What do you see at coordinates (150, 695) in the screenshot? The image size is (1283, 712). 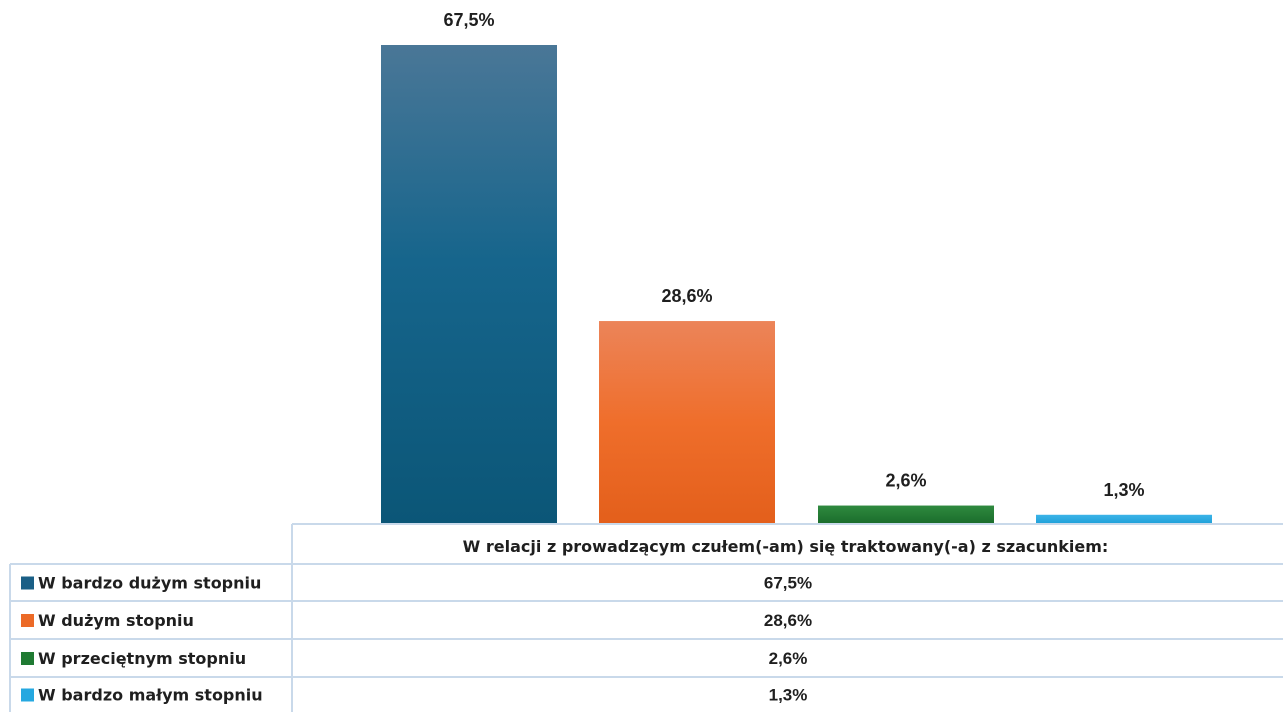 I see `category-label: W bardzo małym stopniu` at bounding box center [150, 695].